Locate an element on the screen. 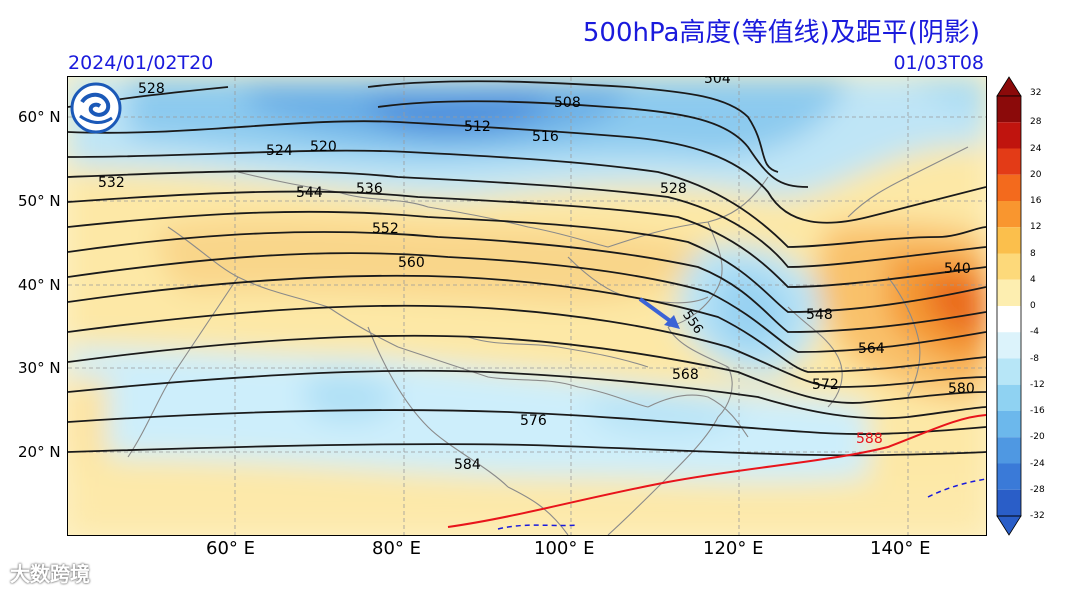 The image size is (1080, 591). colorbar is located at coordinates (1009, 306).